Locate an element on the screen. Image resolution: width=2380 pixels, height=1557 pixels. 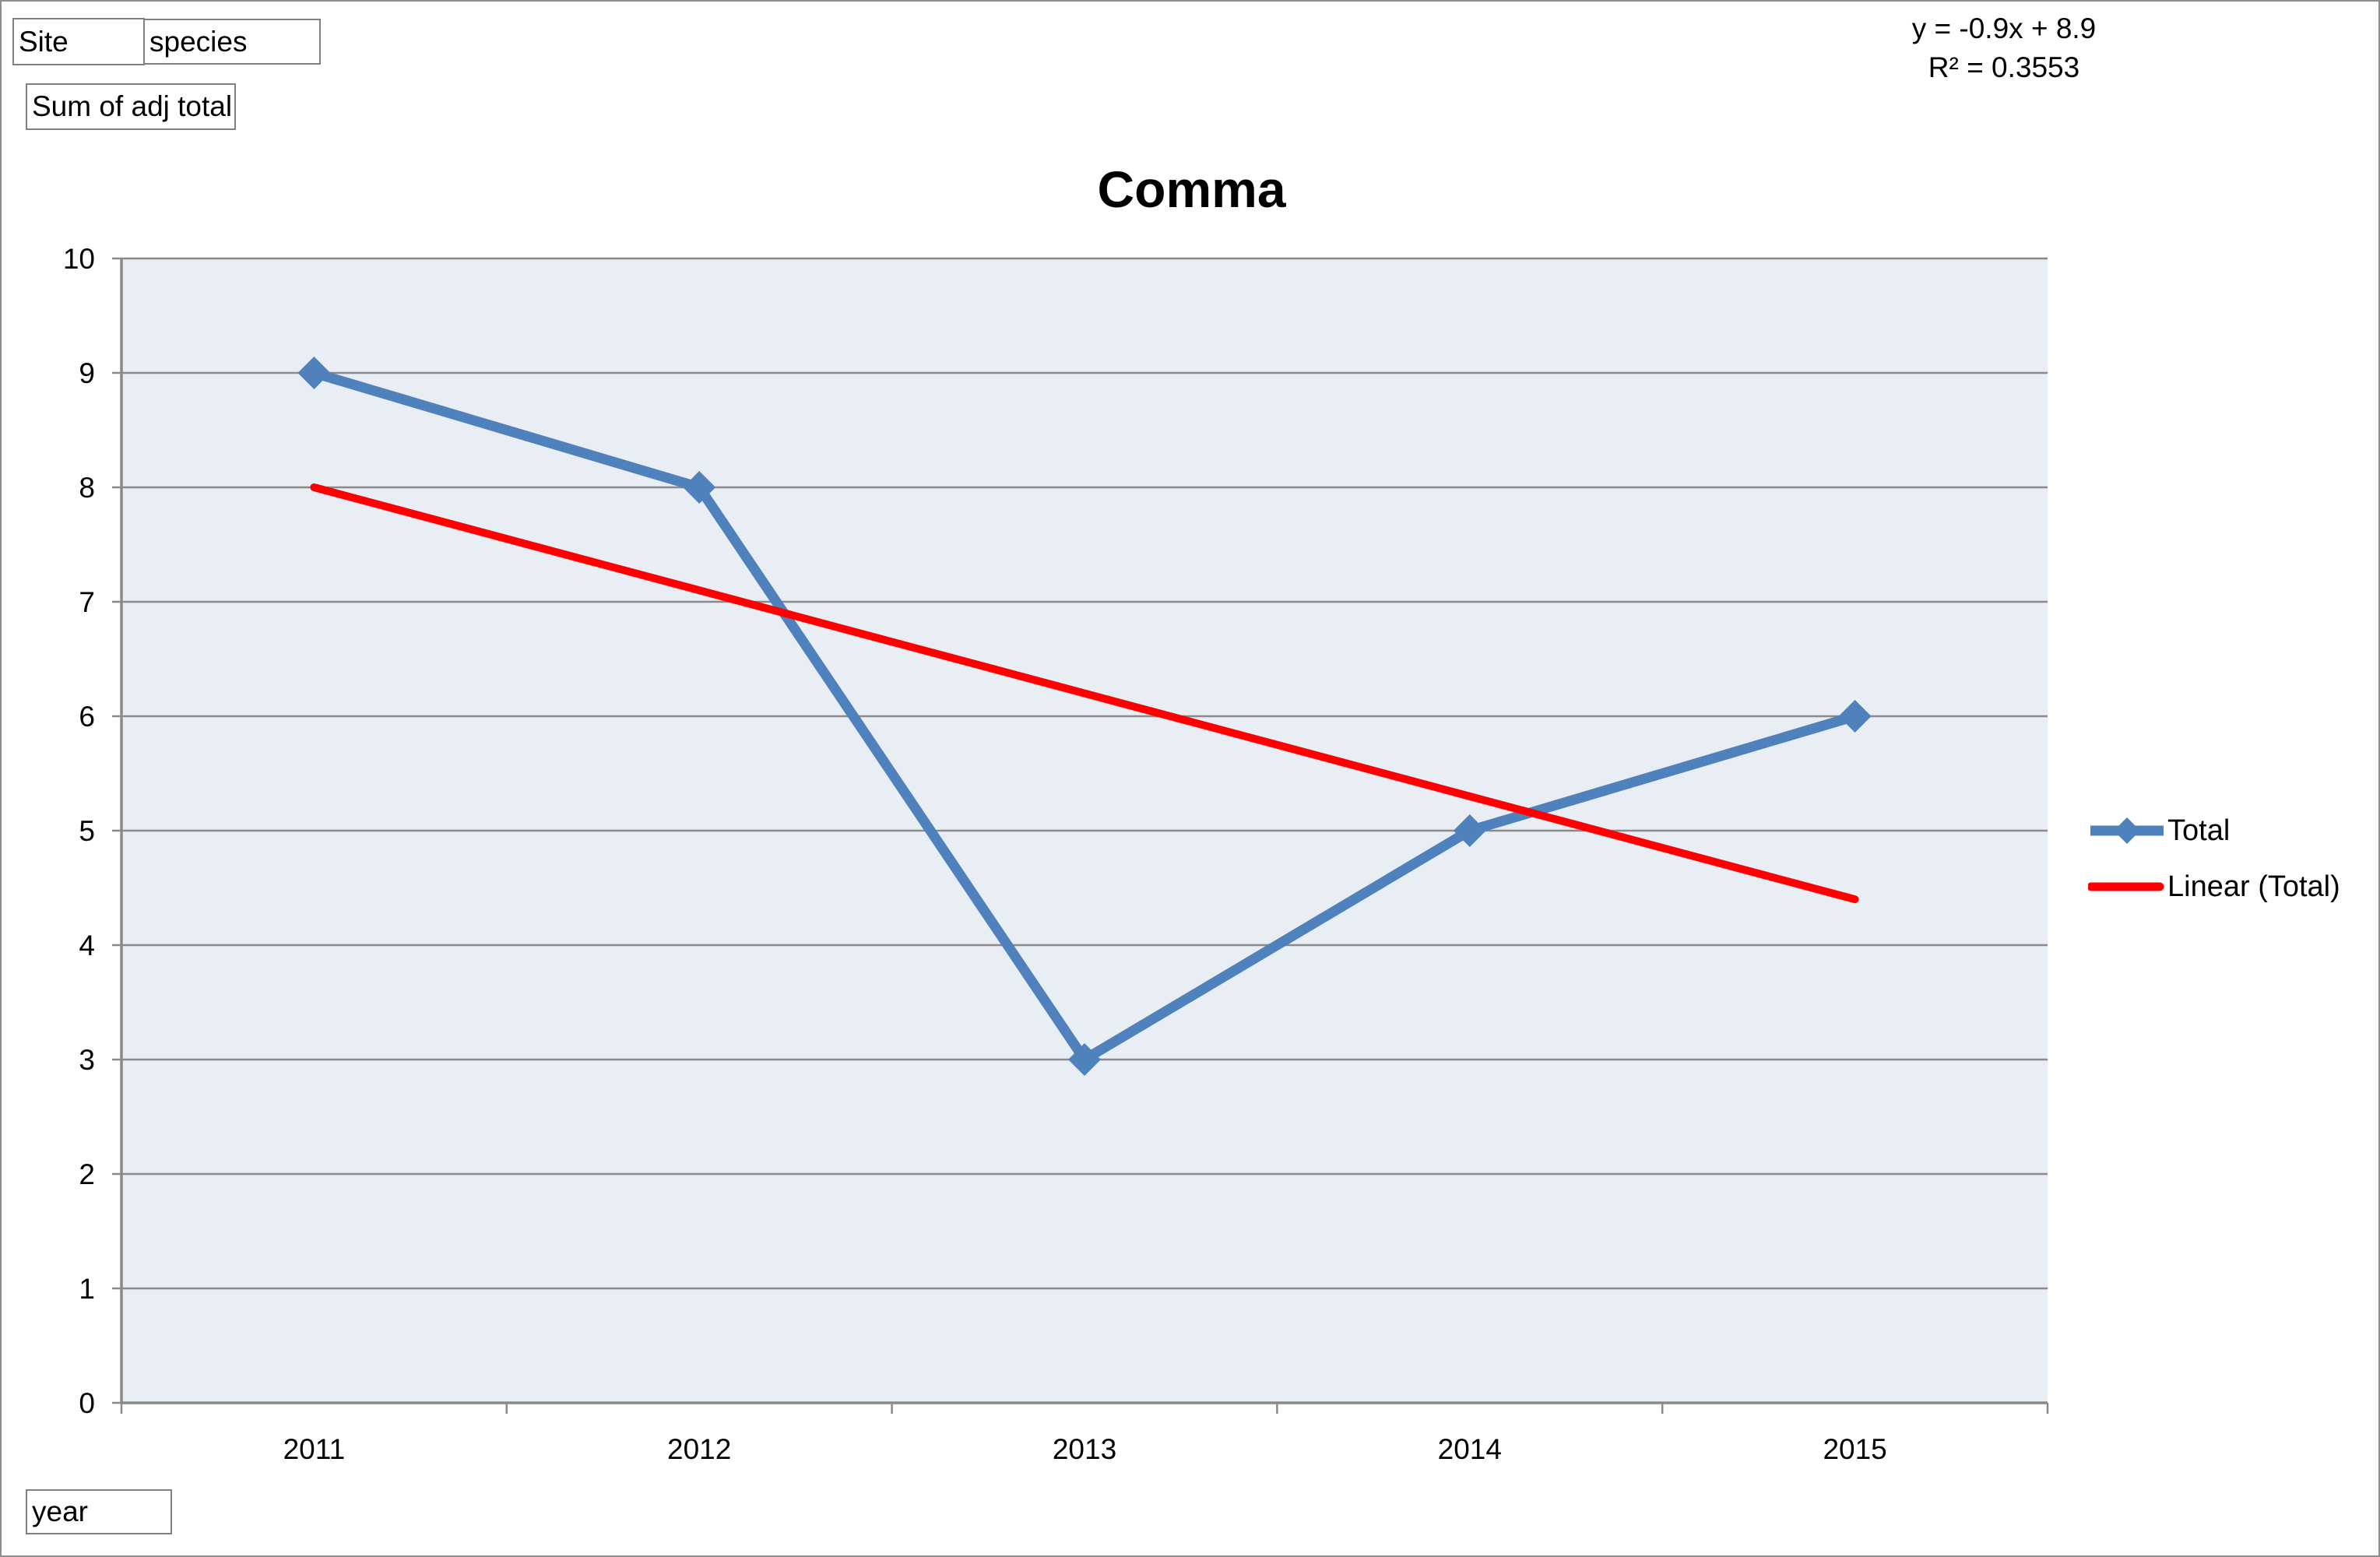
y-axis-label-8: 8 is located at coordinates (87, 488).